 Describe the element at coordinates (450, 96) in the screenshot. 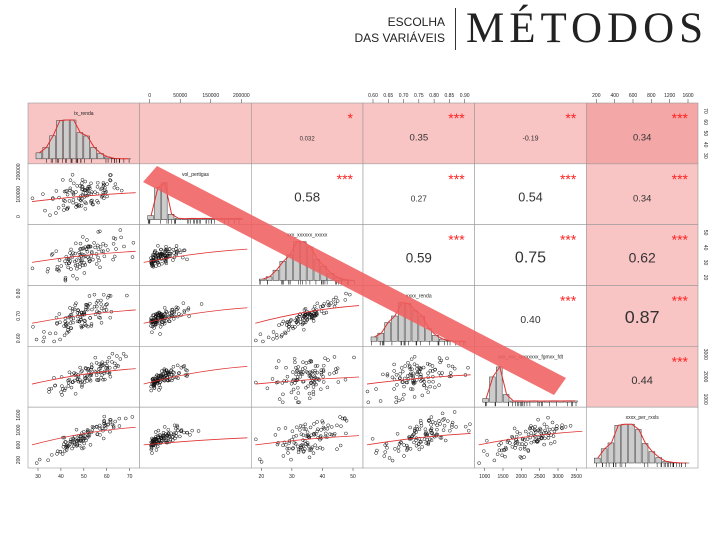

I see `top-axis-tick: 0.85` at that location.